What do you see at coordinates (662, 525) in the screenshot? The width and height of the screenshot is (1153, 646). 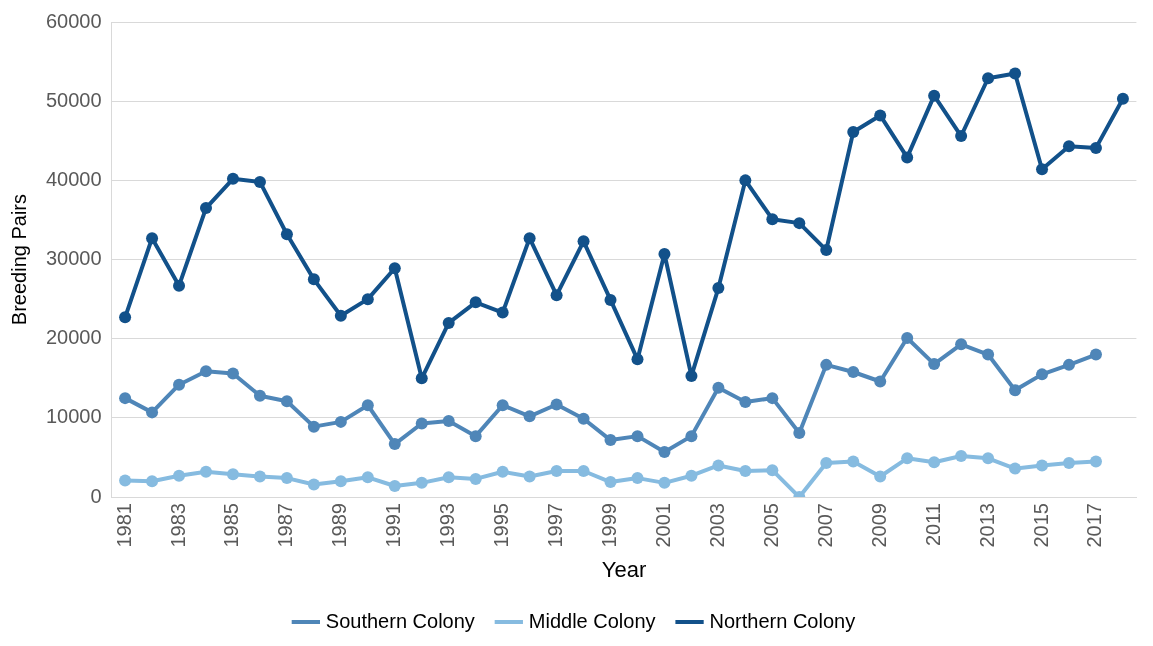 I see `x-tick-label: 2001` at bounding box center [662, 525].